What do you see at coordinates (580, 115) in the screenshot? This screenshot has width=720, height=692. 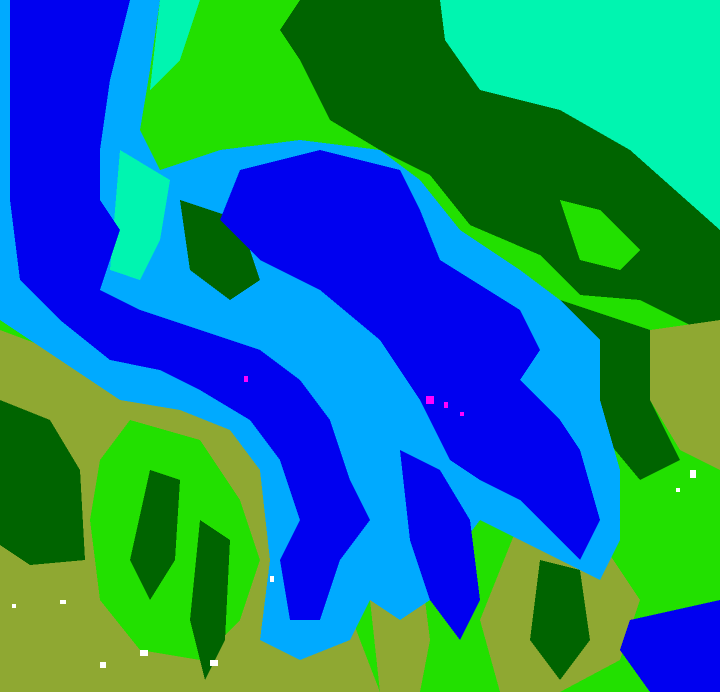 I see `aquamarine-region` at bounding box center [580, 115].